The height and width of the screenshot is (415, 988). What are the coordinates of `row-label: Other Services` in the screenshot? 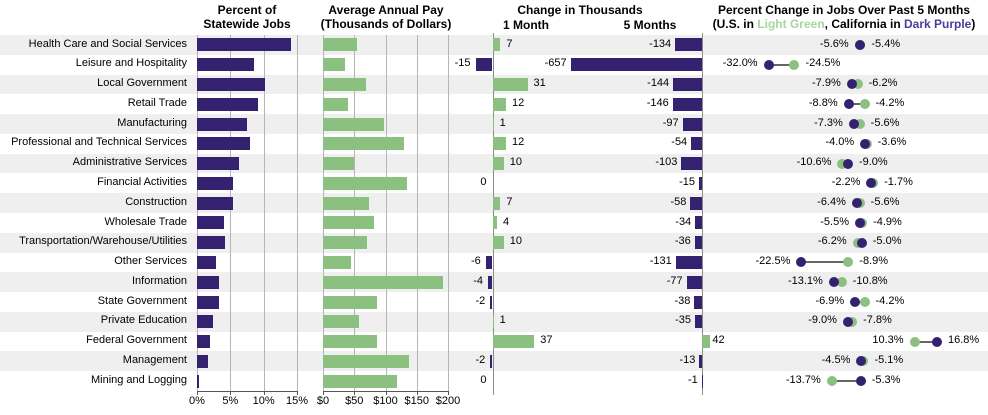 It's located at (150, 261).